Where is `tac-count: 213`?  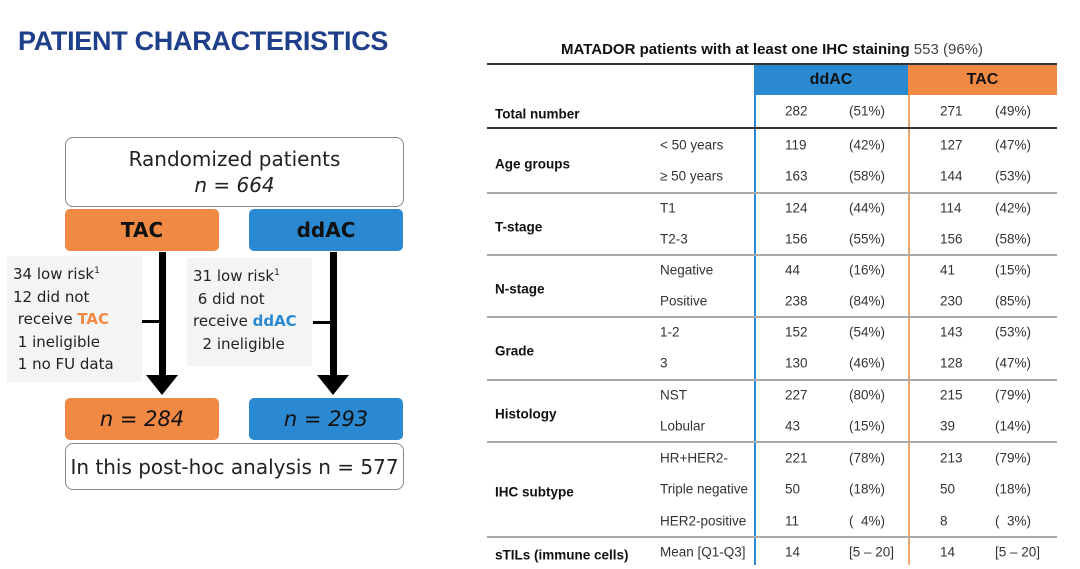
tac-count: 213 is located at coordinates (951, 458).